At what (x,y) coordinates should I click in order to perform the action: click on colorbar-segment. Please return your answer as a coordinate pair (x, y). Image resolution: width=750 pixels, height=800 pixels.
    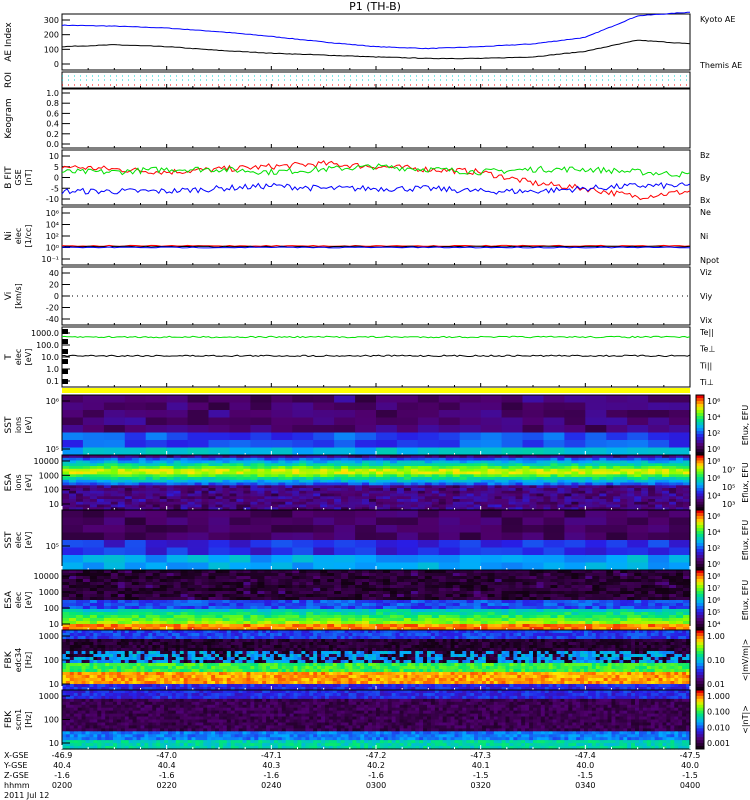
    Looking at the image, I should click on (700, 397).